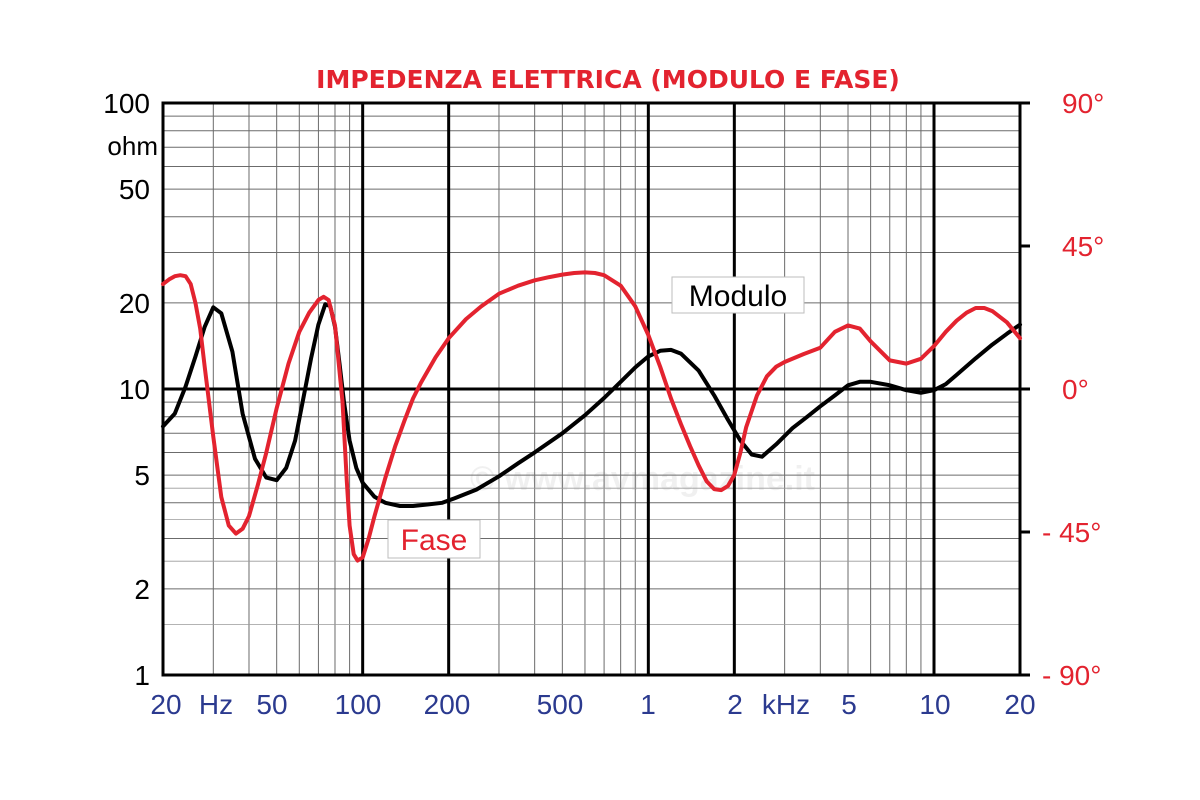  I want to click on left-tick-label: 5, so click(142, 475).